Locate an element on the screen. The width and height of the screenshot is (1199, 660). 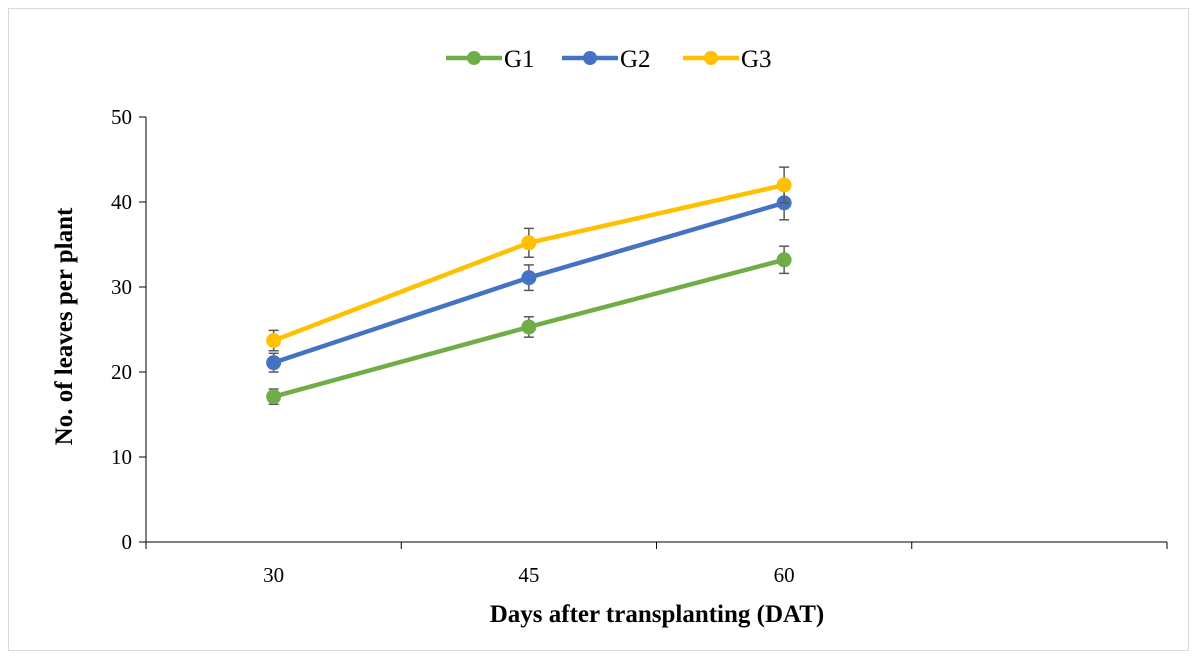
legend-label: G3 is located at coordinates (756, 59).